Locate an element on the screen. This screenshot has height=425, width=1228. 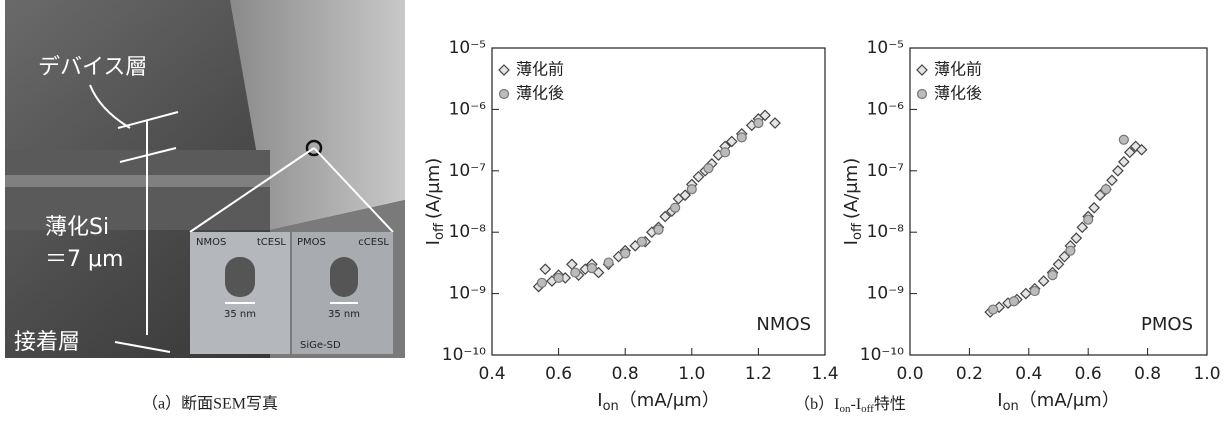
x-tick-label: 0.6 is located at coordinates (558, 374).